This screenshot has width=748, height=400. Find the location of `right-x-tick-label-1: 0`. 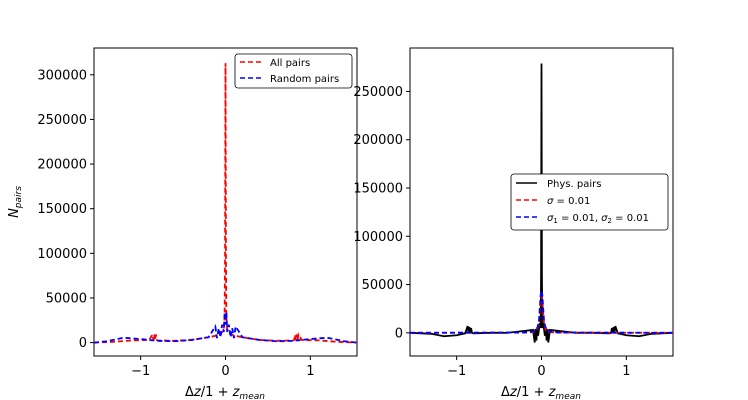

right-x-tick-label-1: 0 is located at coordinates (541, 371).